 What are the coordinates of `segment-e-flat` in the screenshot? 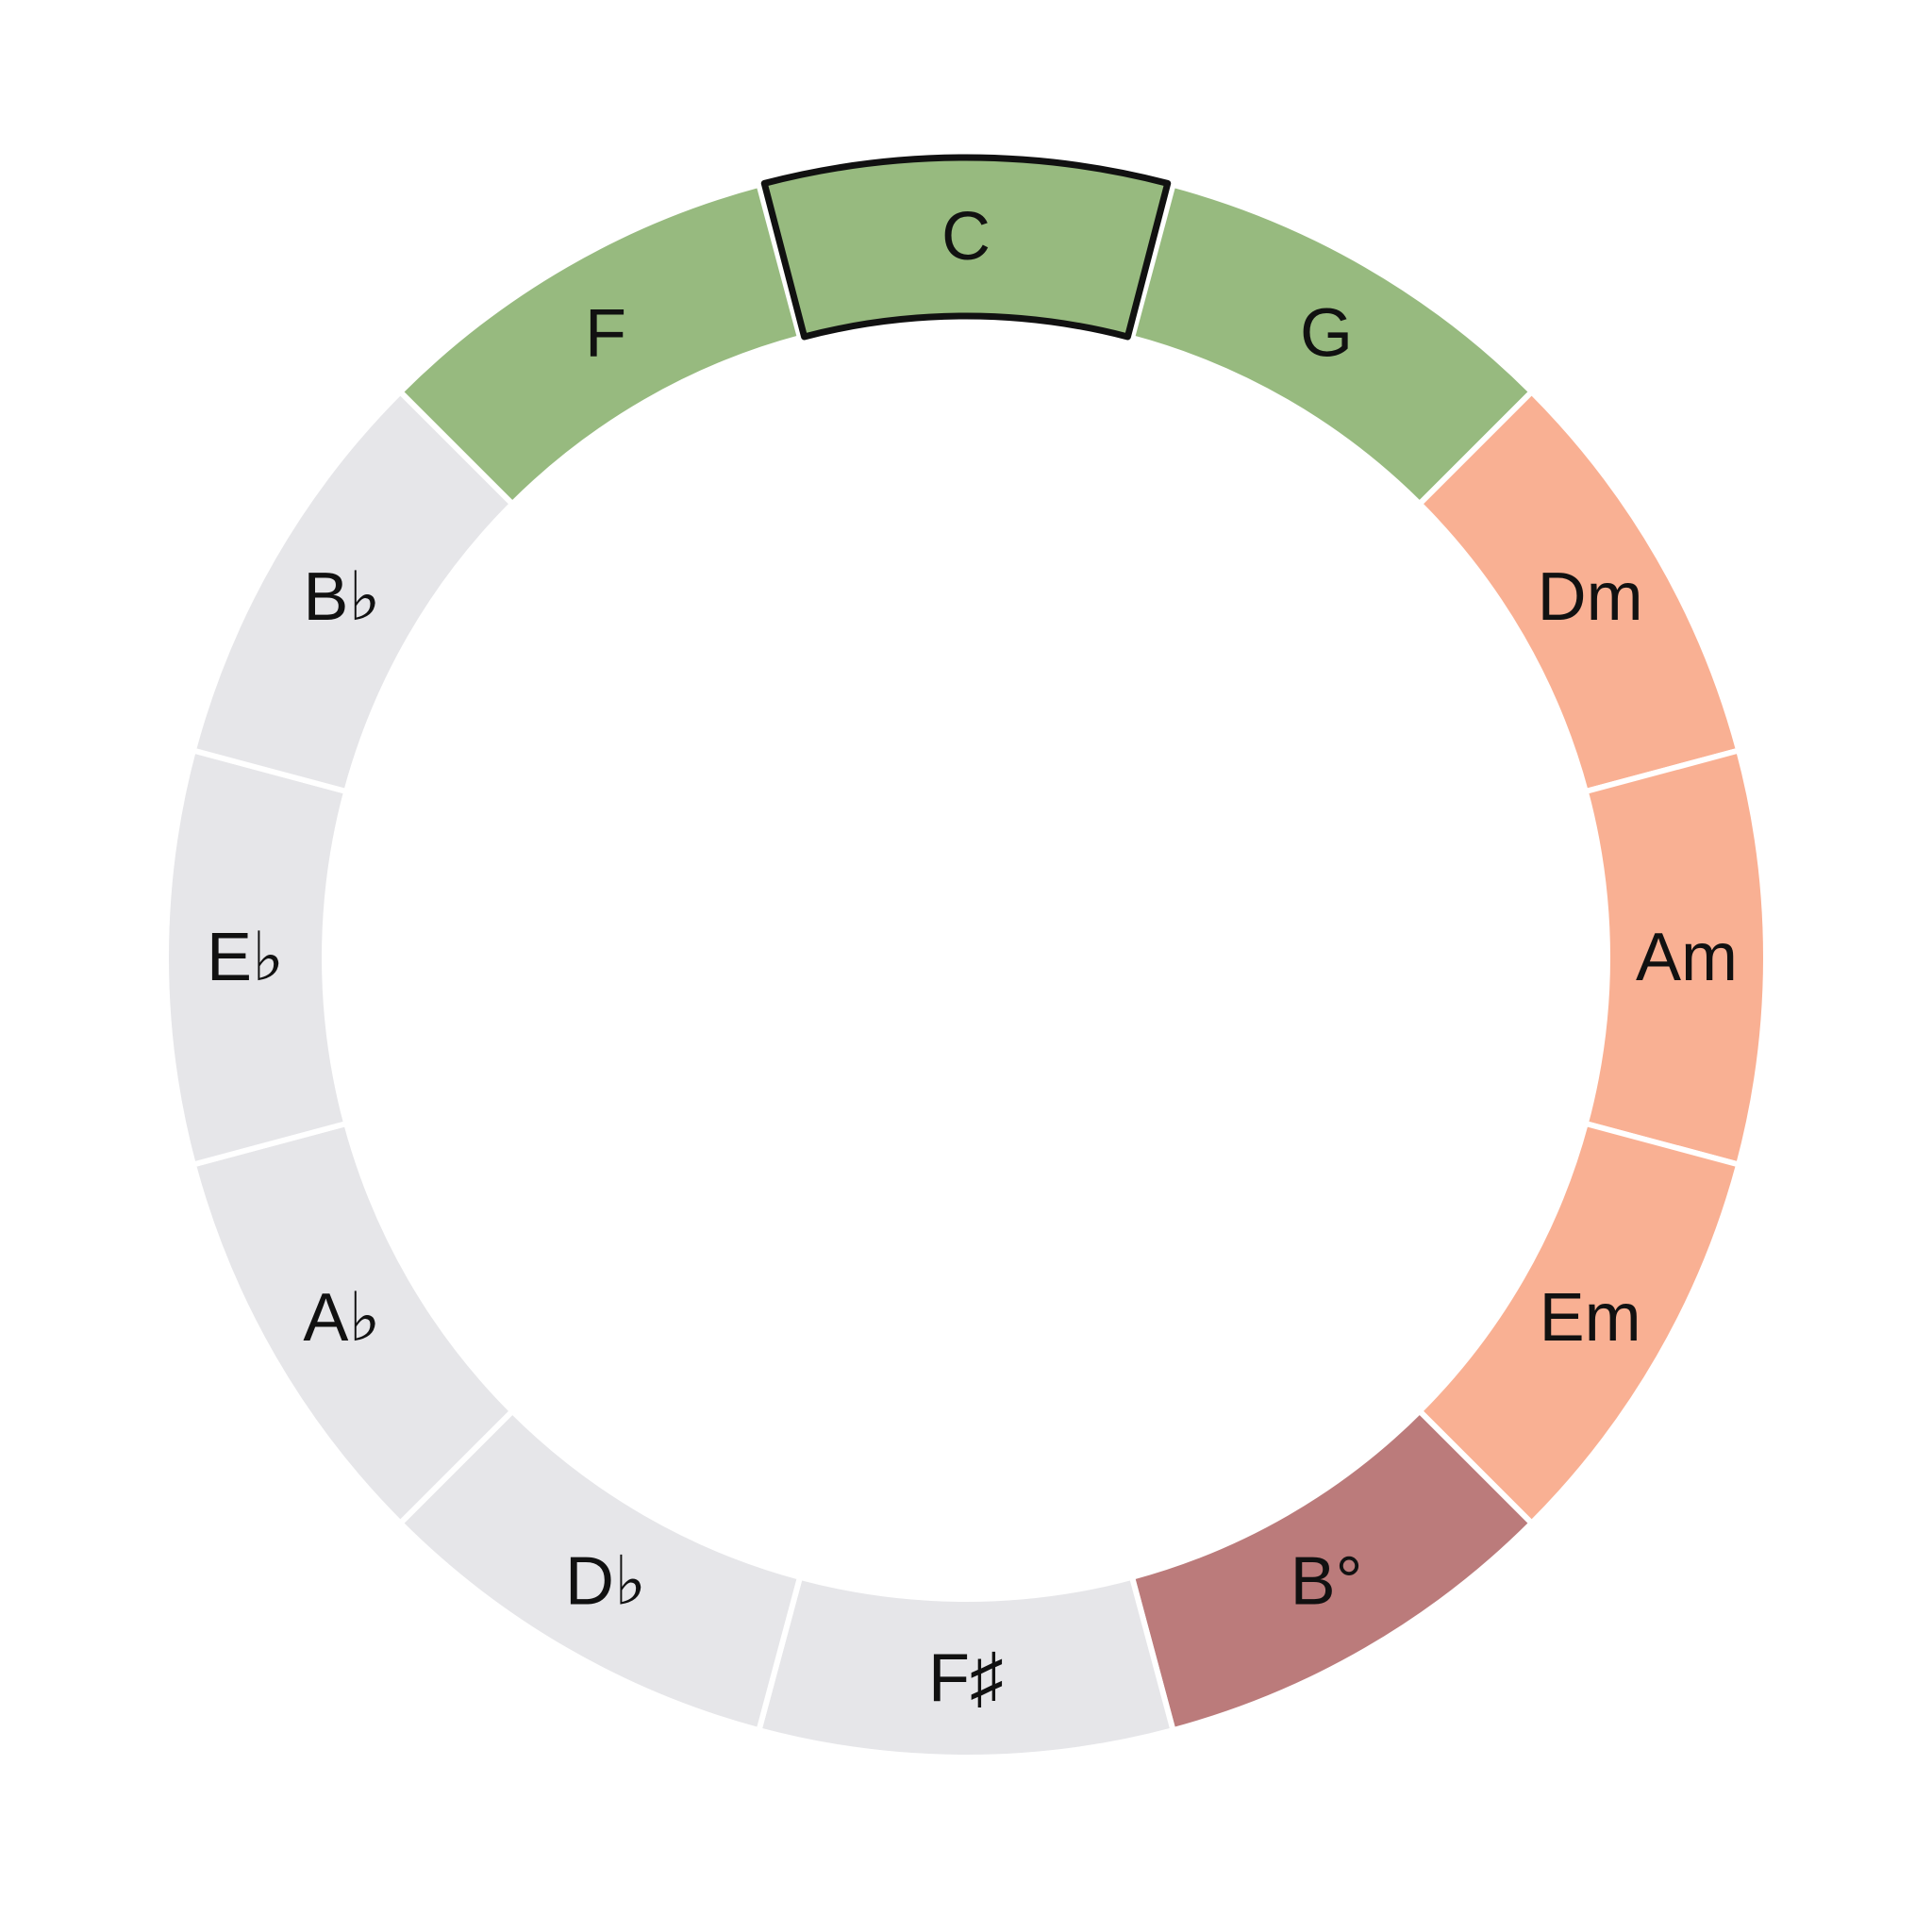 It's located at (256, 958).